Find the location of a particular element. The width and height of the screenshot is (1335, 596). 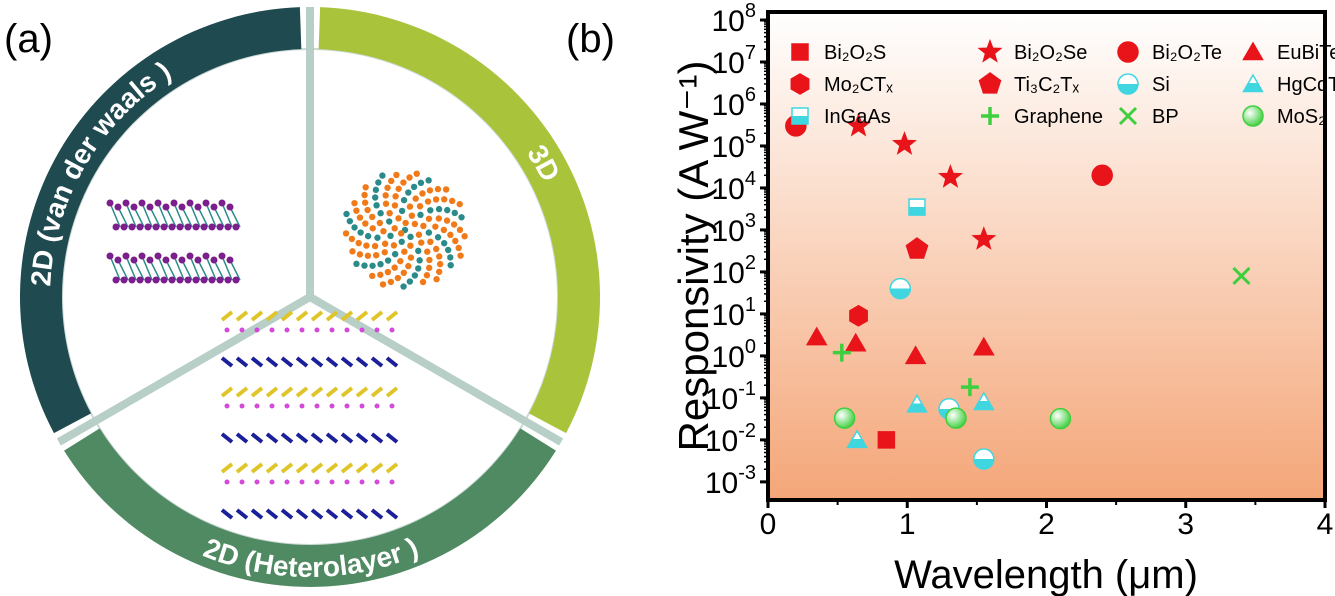

x-tick-label: 1 is located at coordinates (907, 524).